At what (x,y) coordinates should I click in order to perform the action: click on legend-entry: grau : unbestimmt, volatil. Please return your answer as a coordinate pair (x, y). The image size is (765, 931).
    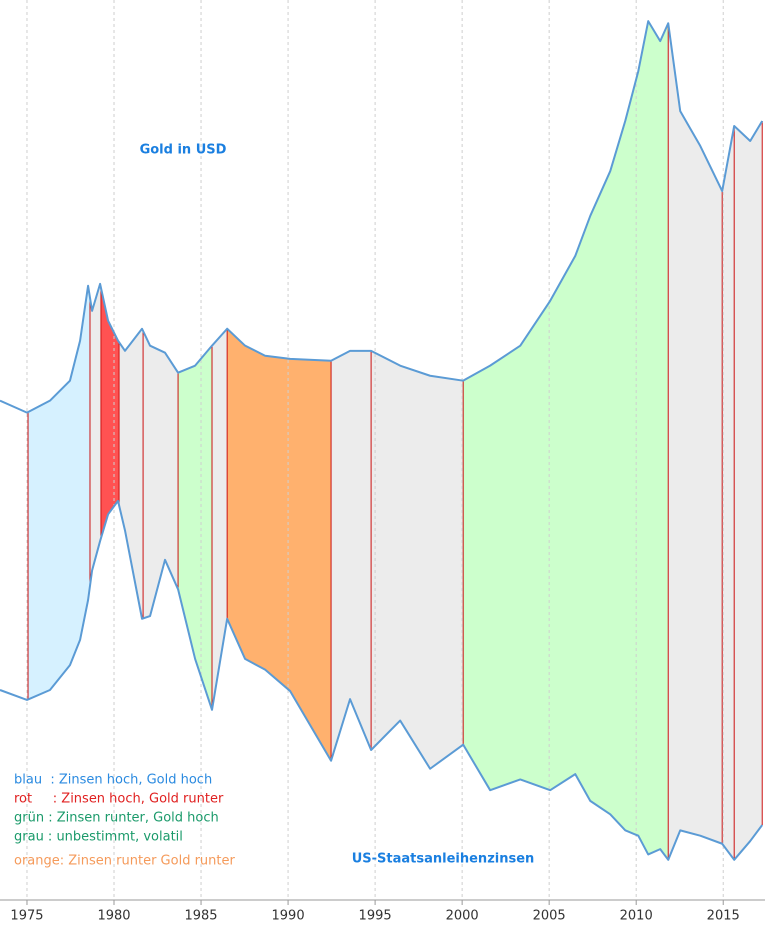
    Looking at the image, I should click on (98, 837).